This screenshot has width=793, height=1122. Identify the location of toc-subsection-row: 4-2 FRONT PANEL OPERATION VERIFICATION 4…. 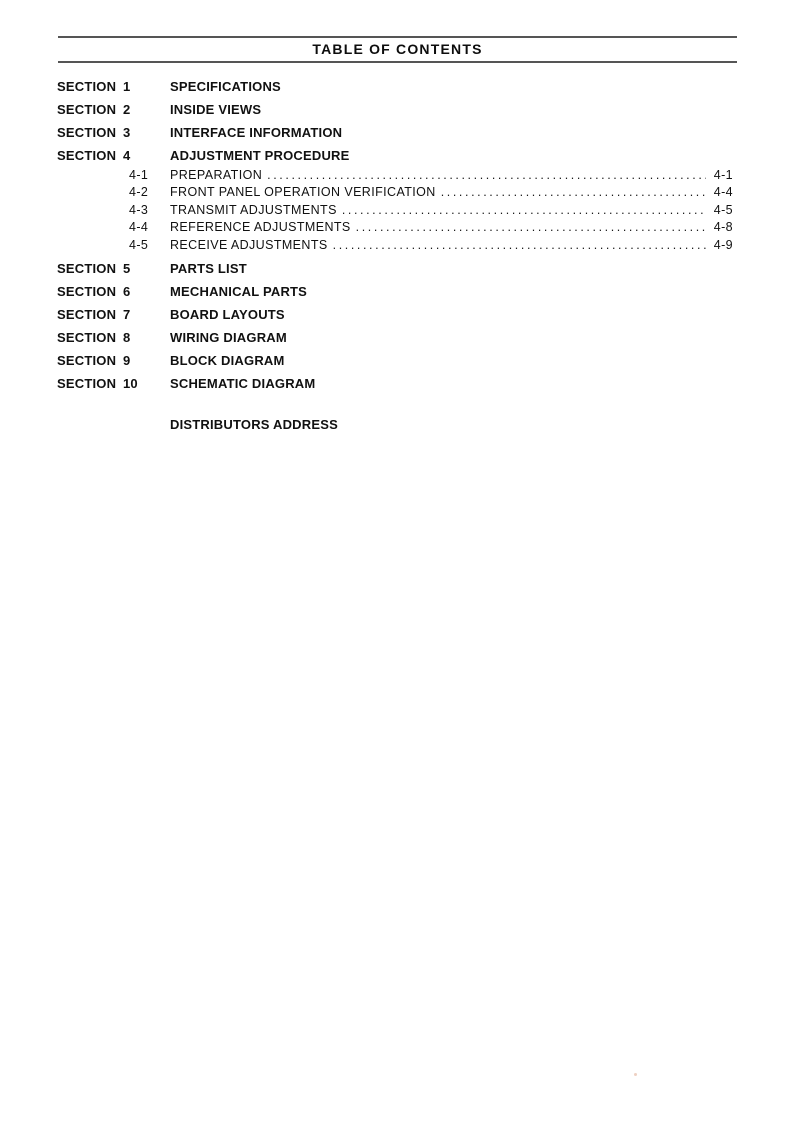
(395, 192).